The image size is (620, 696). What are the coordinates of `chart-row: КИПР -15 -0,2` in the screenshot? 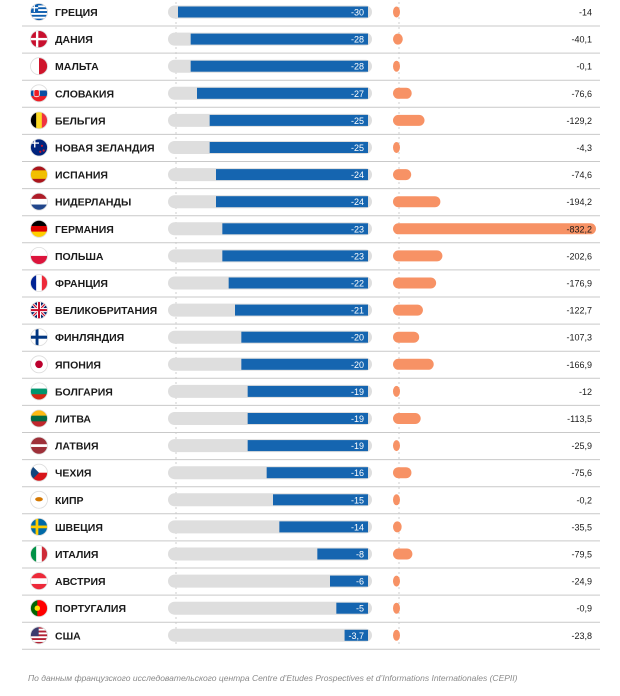 It's located at (311, 502).